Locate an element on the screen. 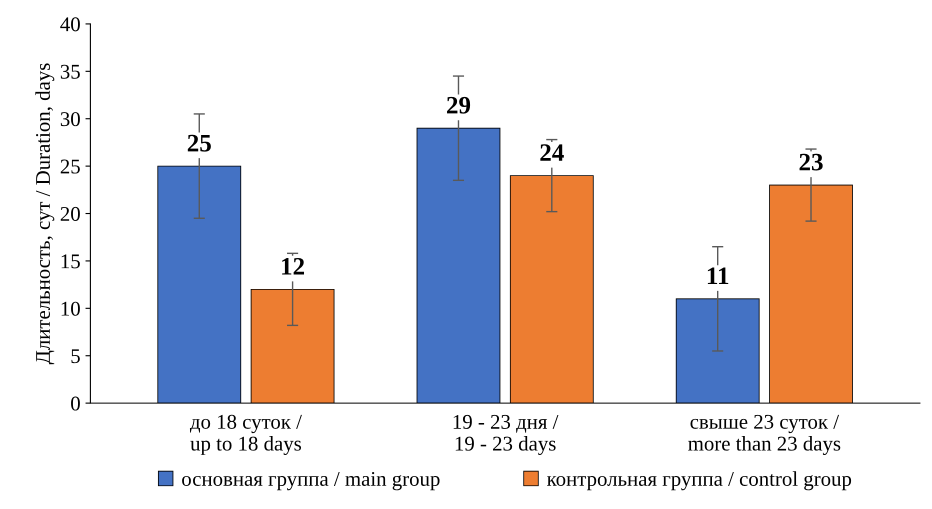 The height and width of the screenshot is (509, 932). data-label: 29 is located at coordinates (458, 105).